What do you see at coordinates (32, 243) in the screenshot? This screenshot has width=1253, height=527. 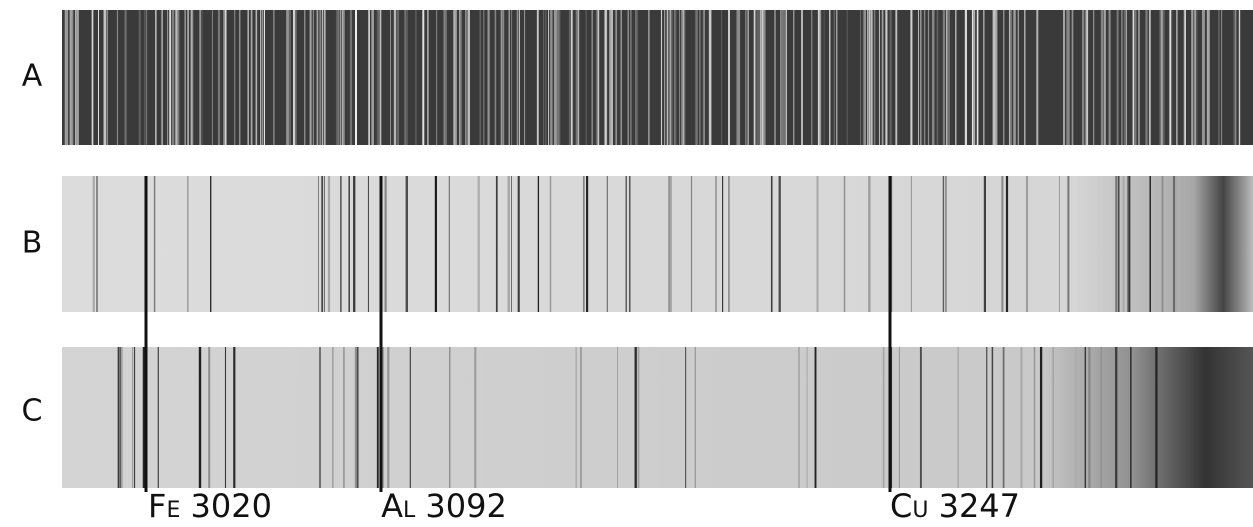 I see `row-label: B` at bounding box center [32, 243].